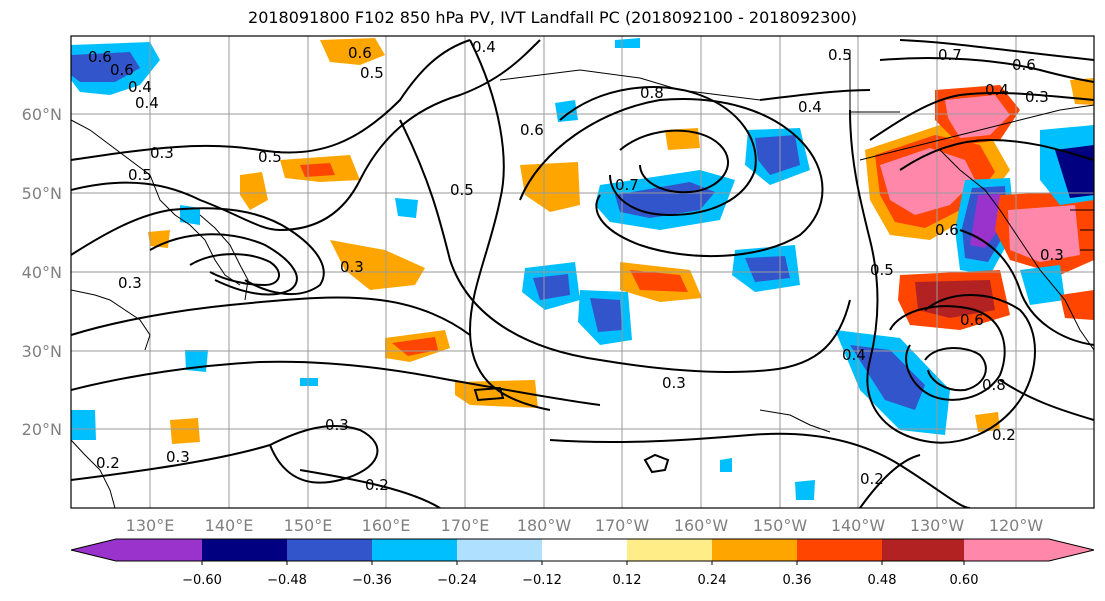  Describe the element at coordinates (858, 525) in the screenshot. I see `lon-label: 140°W` at that location.